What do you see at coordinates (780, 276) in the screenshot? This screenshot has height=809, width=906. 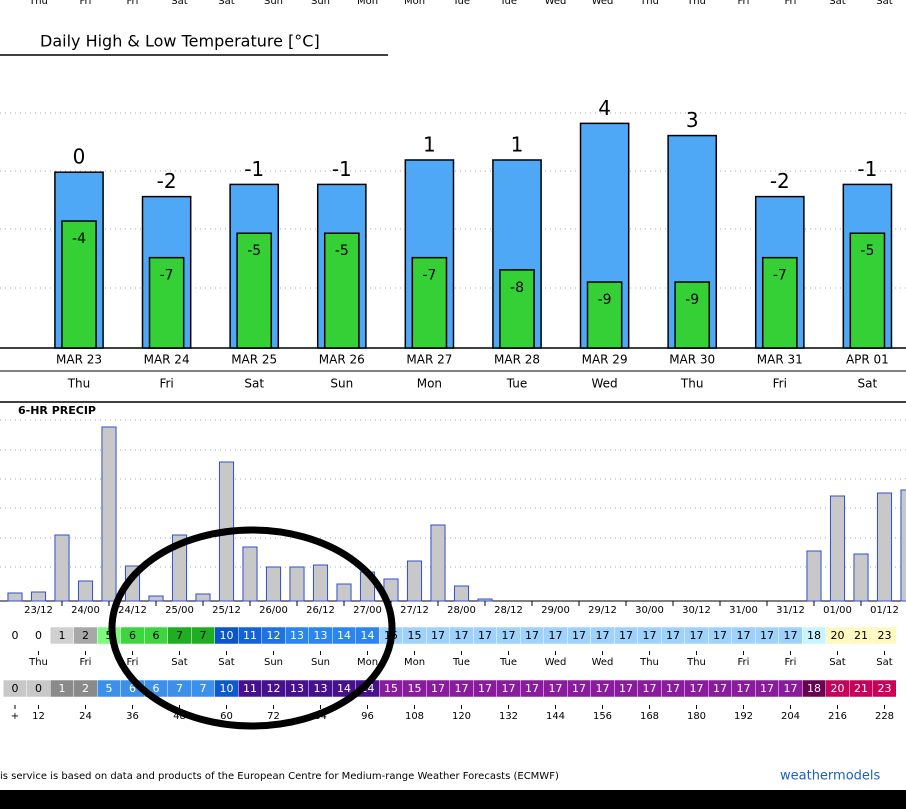 I see `low-label: -7` at bounding box center [780, 276].